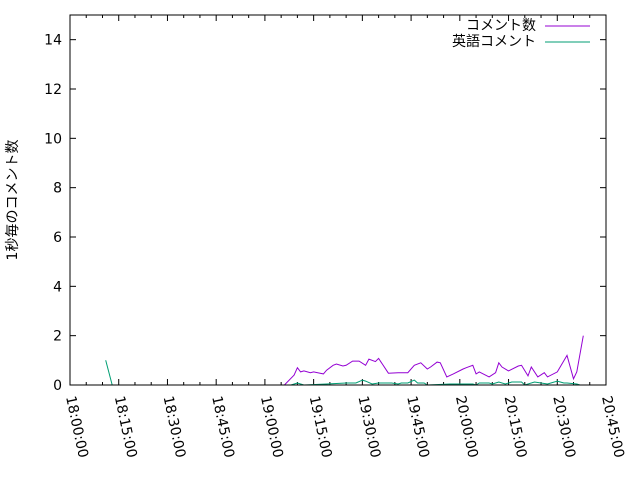 This screenshot has height=484, width=640. I want to click on y-tick-label: 4, so click(57, 287).